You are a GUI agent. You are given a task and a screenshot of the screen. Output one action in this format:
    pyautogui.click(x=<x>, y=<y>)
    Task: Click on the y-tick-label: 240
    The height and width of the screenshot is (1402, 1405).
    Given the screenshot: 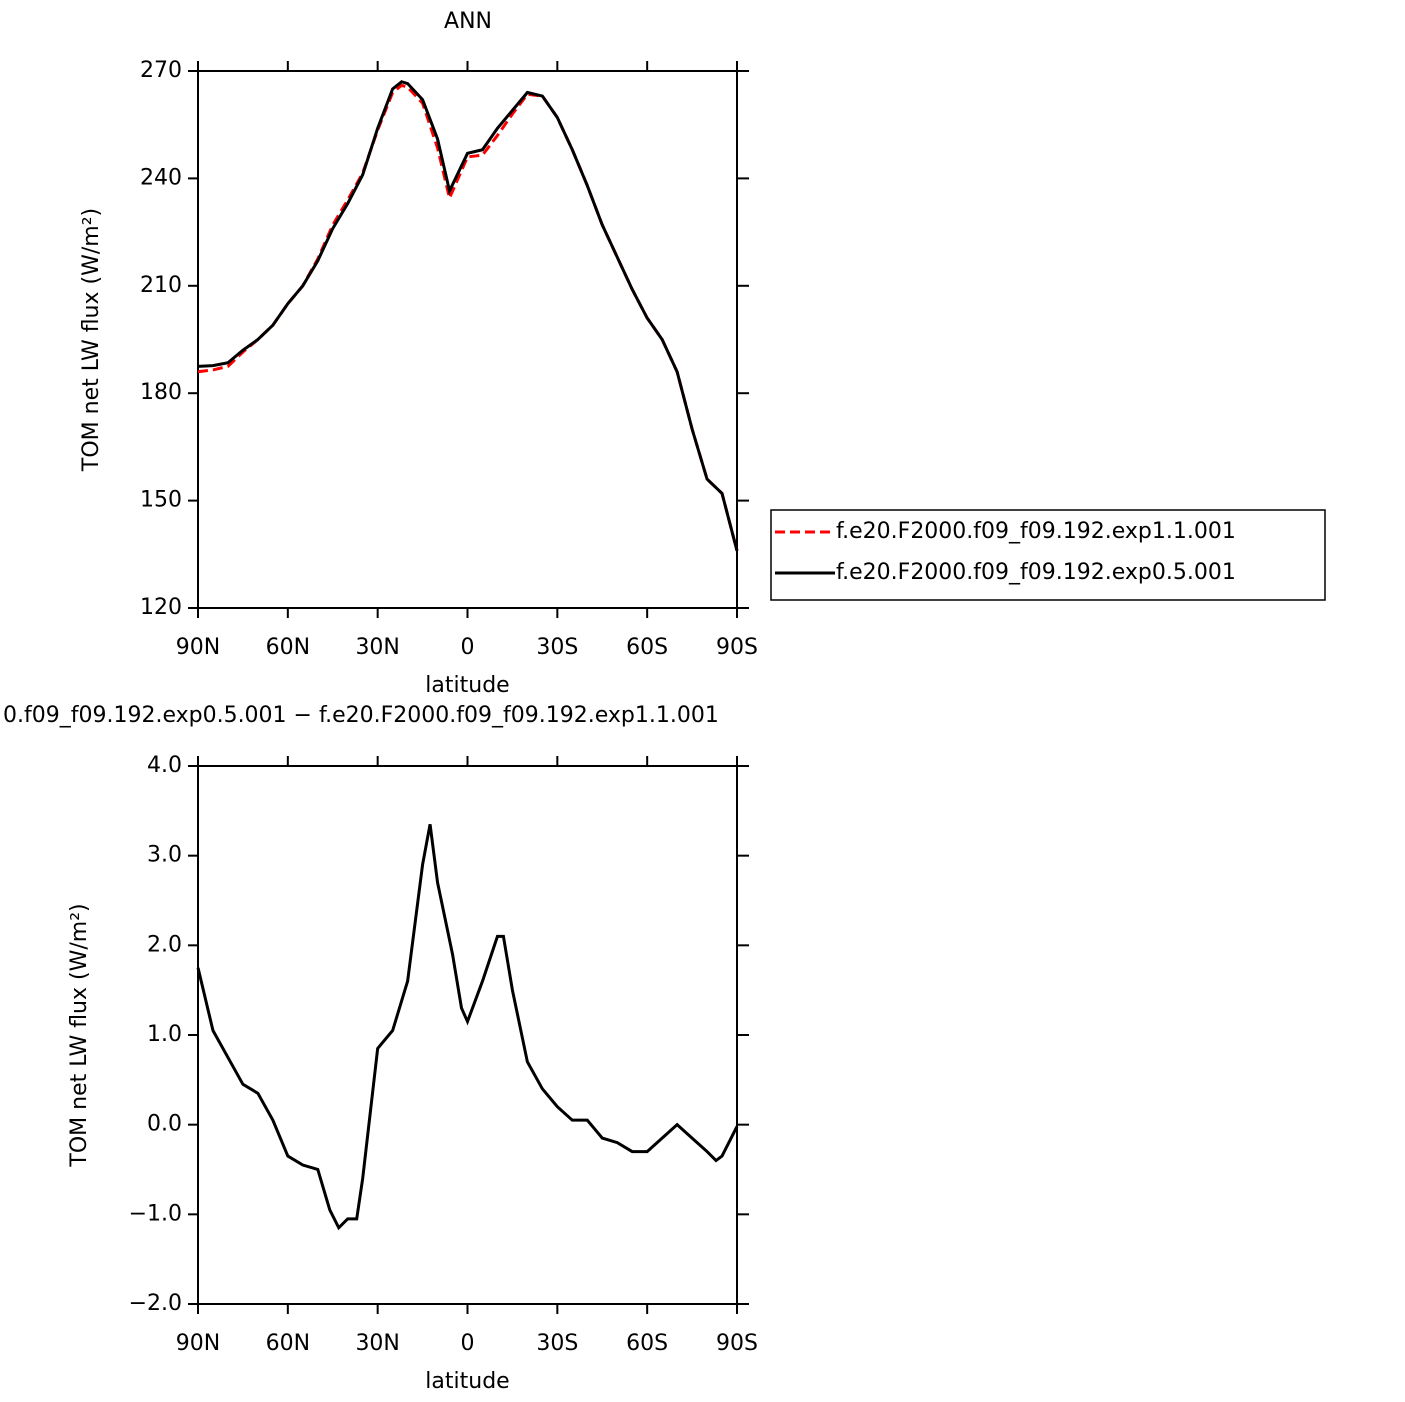 What is the action you would take?
    pyautogui.click(x=161, y=177)
    